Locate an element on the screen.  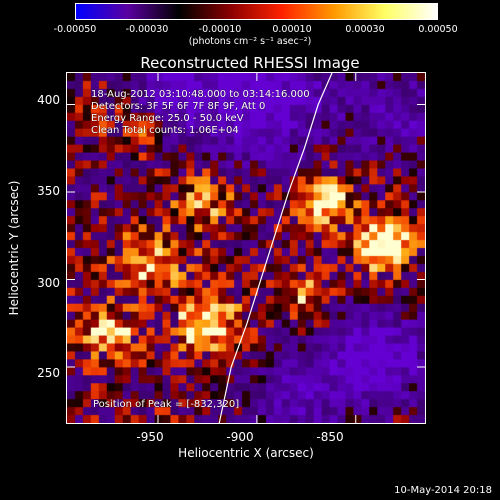
y-tick-label: 350 is located at coordinates (48, 191).